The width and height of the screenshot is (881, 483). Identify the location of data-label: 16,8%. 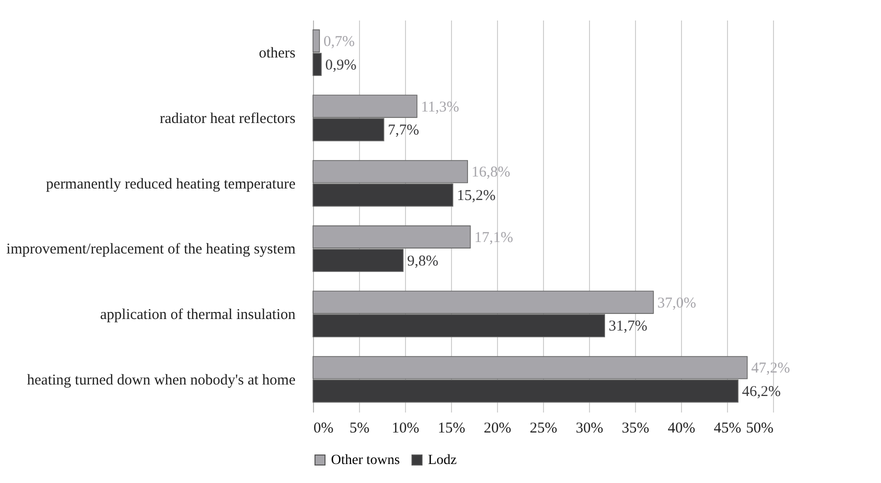
(491, 172).